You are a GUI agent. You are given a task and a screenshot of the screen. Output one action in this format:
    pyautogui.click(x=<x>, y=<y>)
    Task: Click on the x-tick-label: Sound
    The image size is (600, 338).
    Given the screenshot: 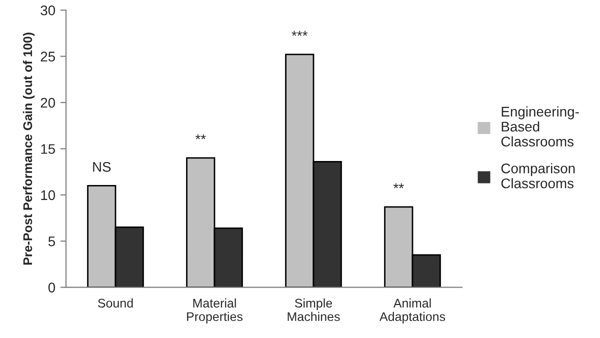 What is the action you would take?
    pyautogui.click(x=115, y=303)
    